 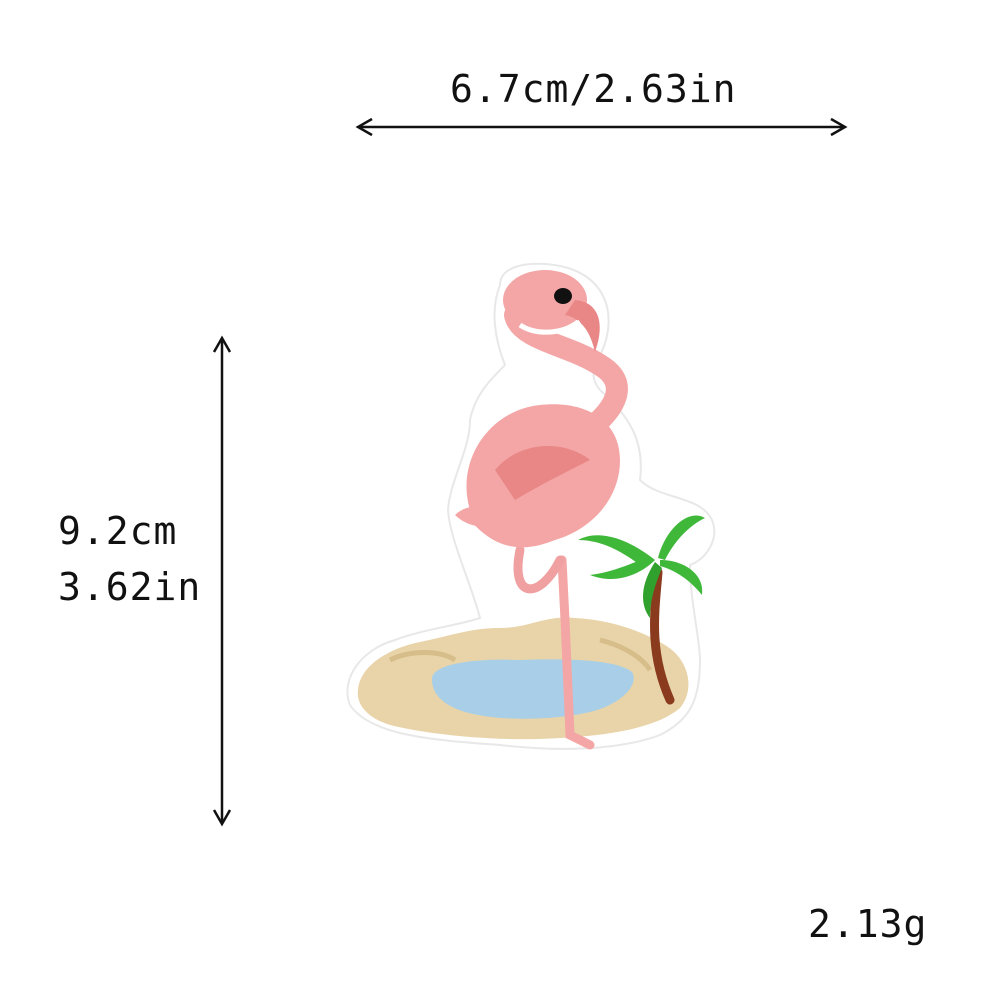 What do you see at coordinates (222, 581) in the screenshot?
I see `height-arrow` at bounding box center [222, 581].